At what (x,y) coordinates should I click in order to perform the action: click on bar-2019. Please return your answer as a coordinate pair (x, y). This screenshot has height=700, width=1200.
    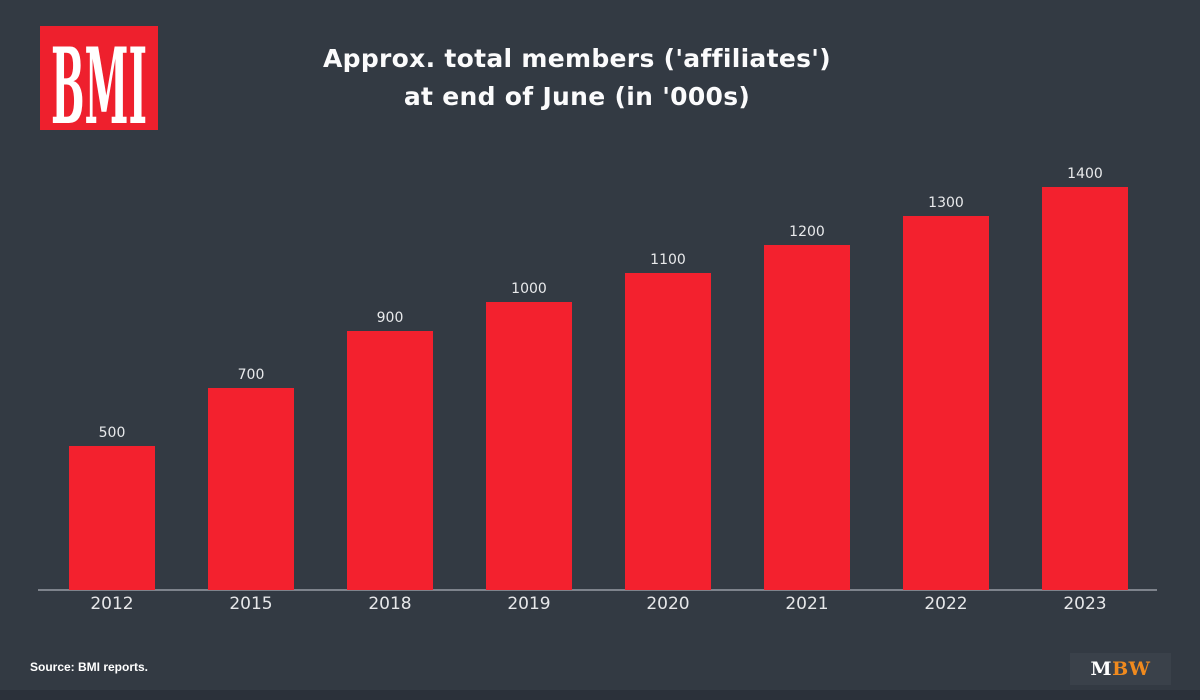
    Looking at the image, I should click on (529, 446).